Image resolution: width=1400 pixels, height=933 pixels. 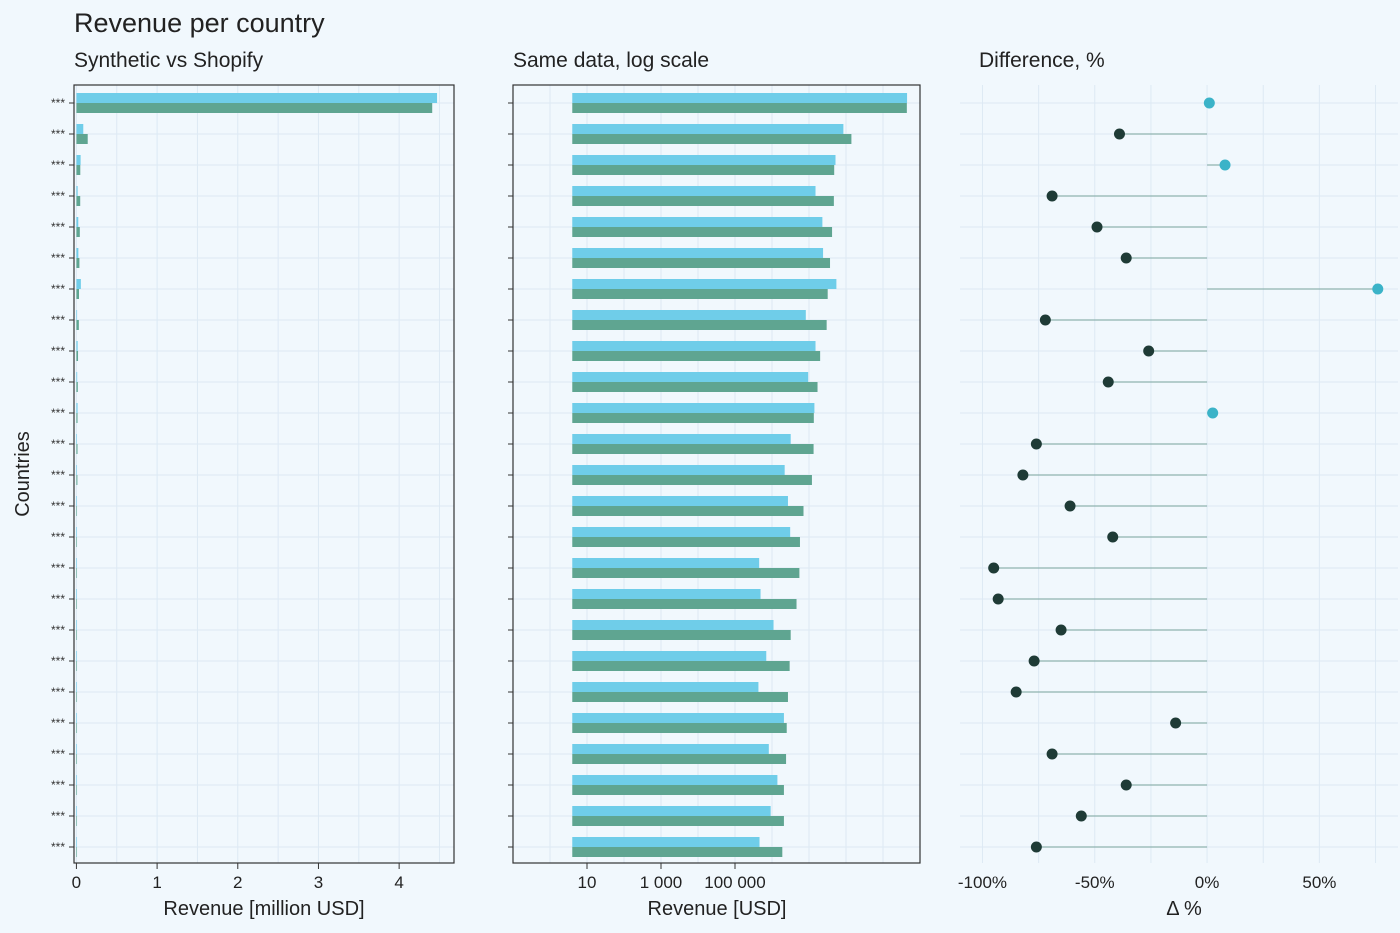 What do you see at coordinates (510, 475) in the screenshot?
I see `panel-log-y-ticks` at bounding box center [510, 475].